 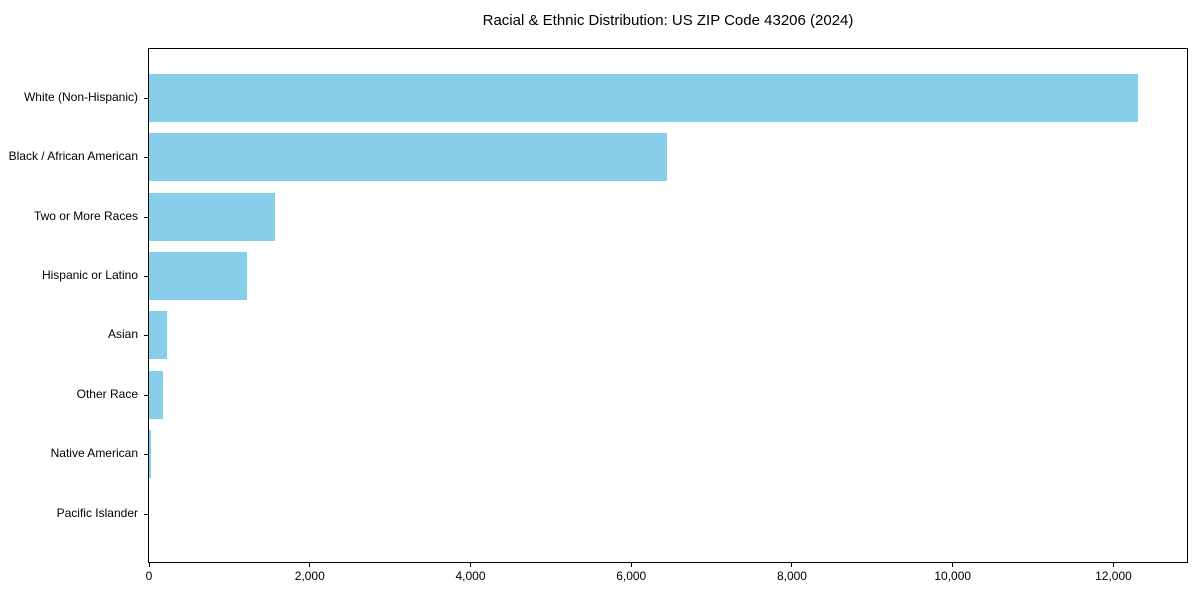 I want to click on x-tick-label-4-000: 4,000, so click(x=470, y=576).